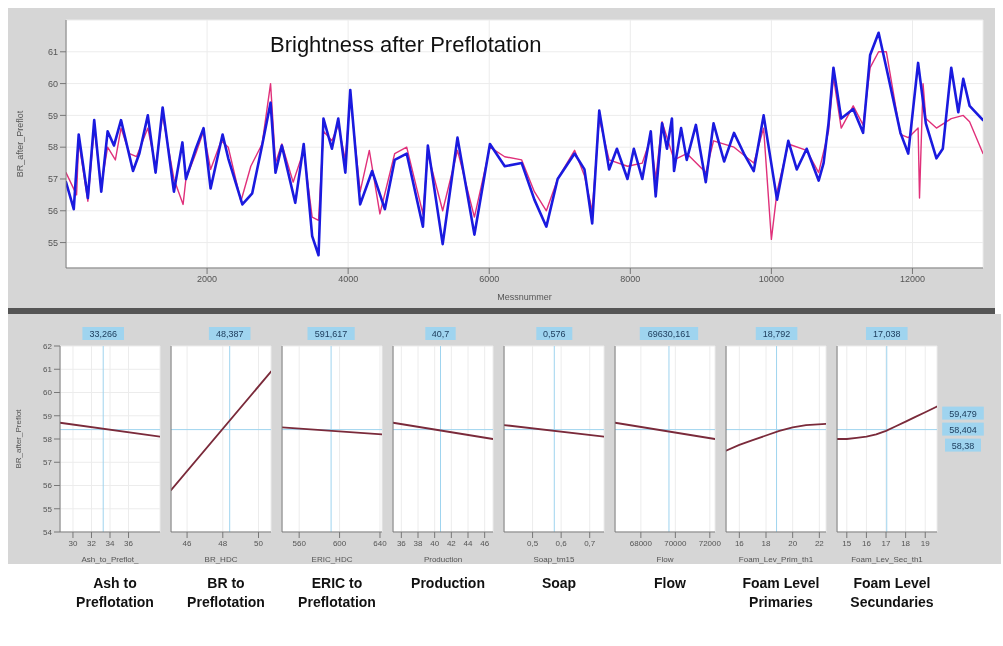  Describe the element at coordinates (339, 543) in the screenshot. I see `x-tick-label: 600` at that location.